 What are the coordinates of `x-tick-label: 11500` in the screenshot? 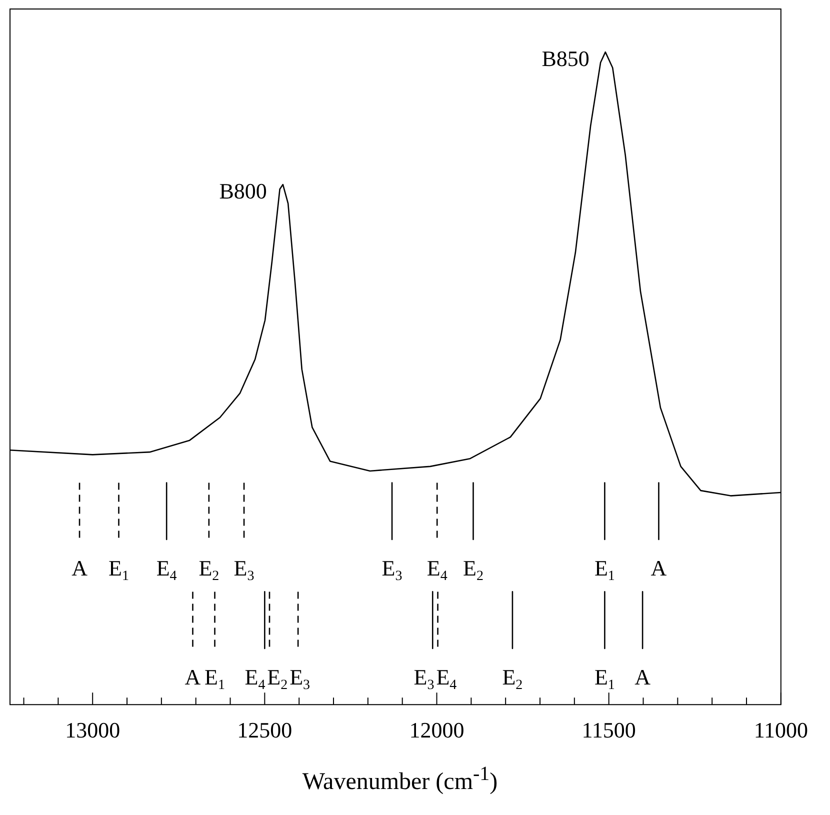 It's located at (609, 730).